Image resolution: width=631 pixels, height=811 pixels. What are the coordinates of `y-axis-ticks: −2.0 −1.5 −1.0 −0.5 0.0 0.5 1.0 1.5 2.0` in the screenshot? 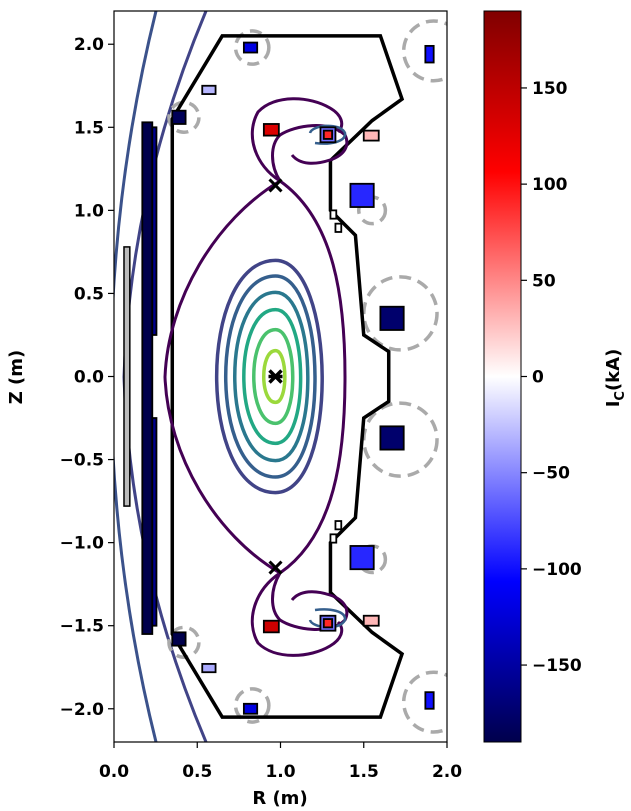 It's located at (87, 377).